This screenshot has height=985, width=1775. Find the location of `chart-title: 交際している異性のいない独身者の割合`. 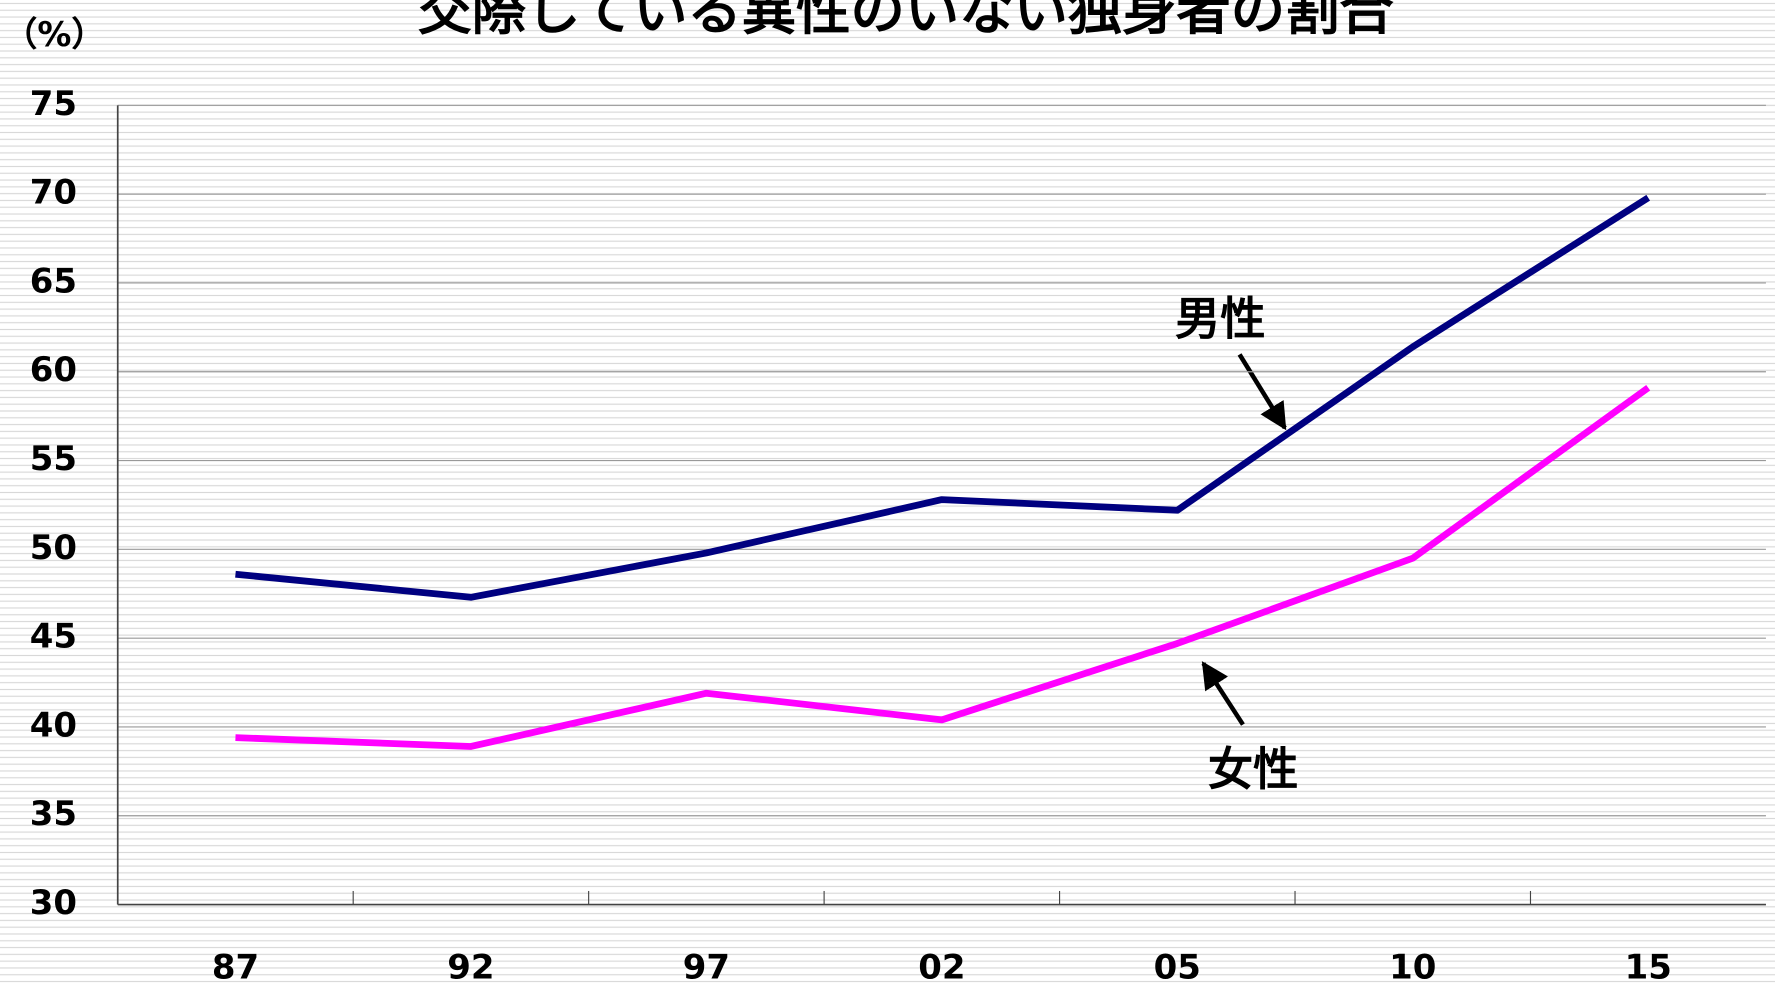

chart-title: 交際している異性のいない独身者の割合 is located at coordinates (905, 21).